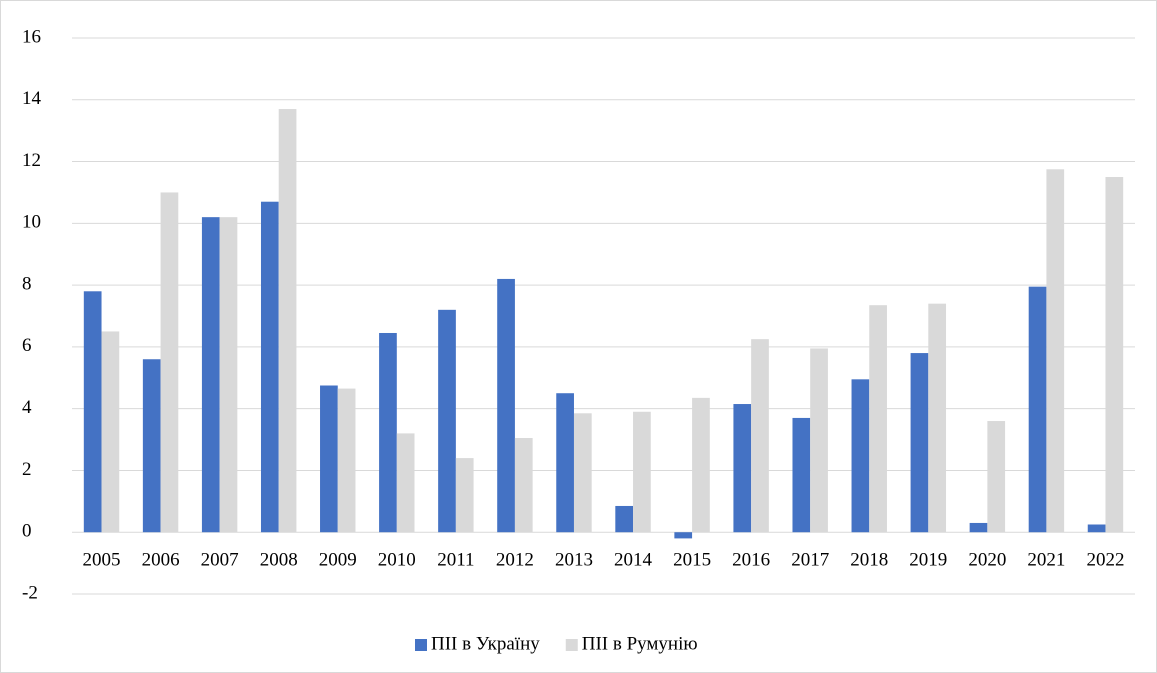 Image resolution: width=1157 pixels, height=673 pixels. I want to click on legend-item: ПІІ в Румунію, so click(631, 643).